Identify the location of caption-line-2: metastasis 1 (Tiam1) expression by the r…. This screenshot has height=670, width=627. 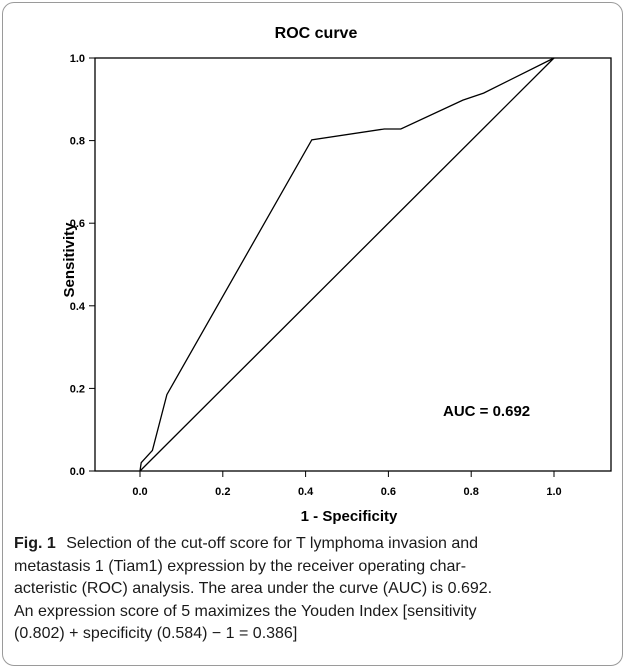
(240, 566).